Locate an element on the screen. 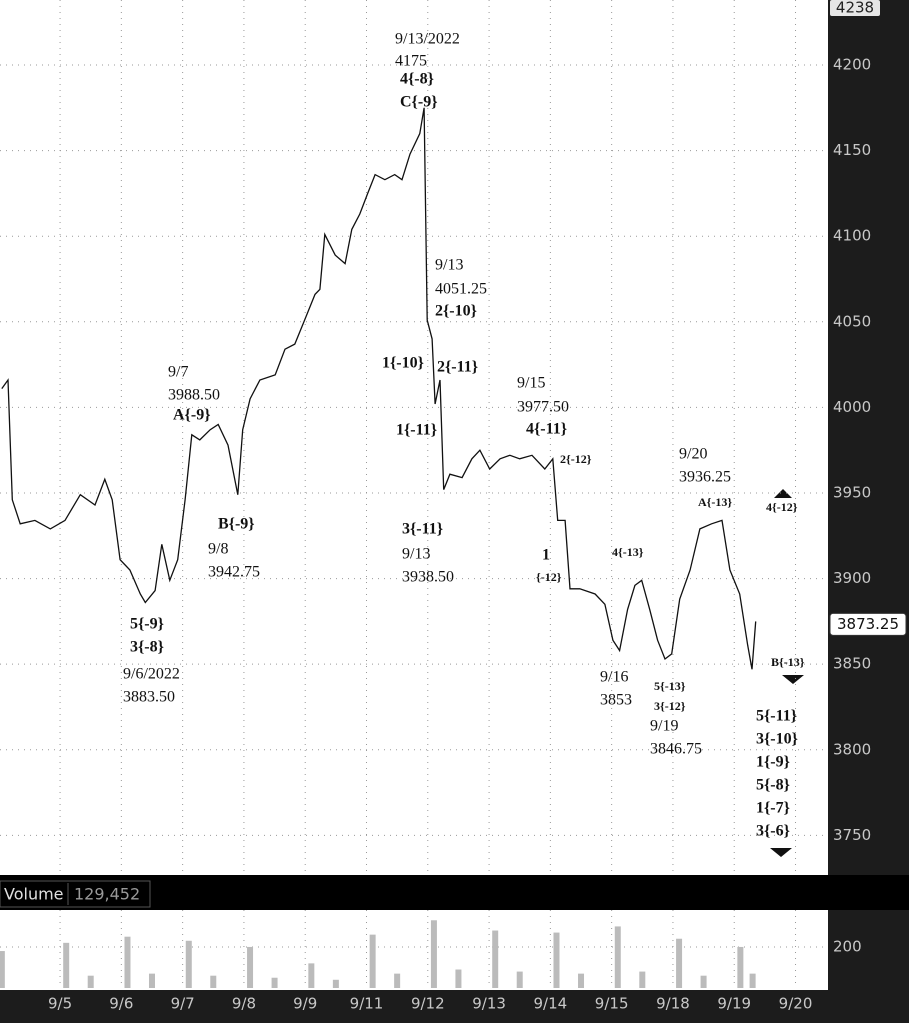  annotation: 5{-13} is located at coordinates (670, 686).